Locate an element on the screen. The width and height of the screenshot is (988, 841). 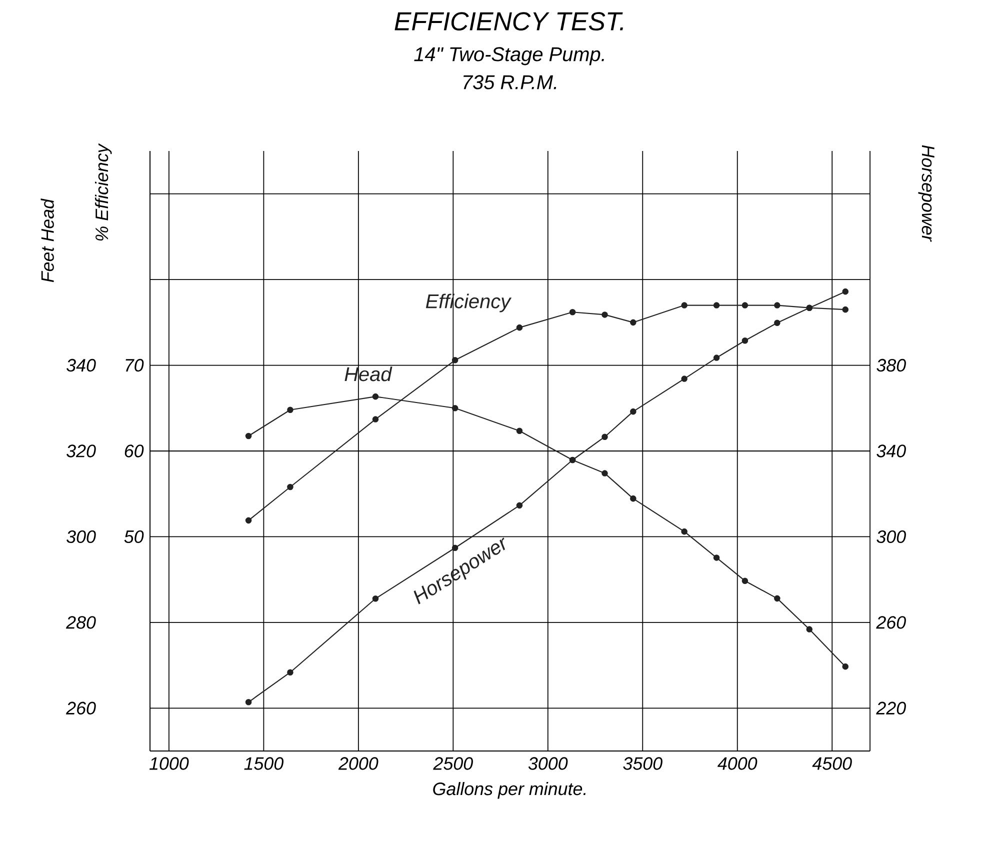
chart-title: EFFICIENCY TEST. is located at coordinates (508, 21).